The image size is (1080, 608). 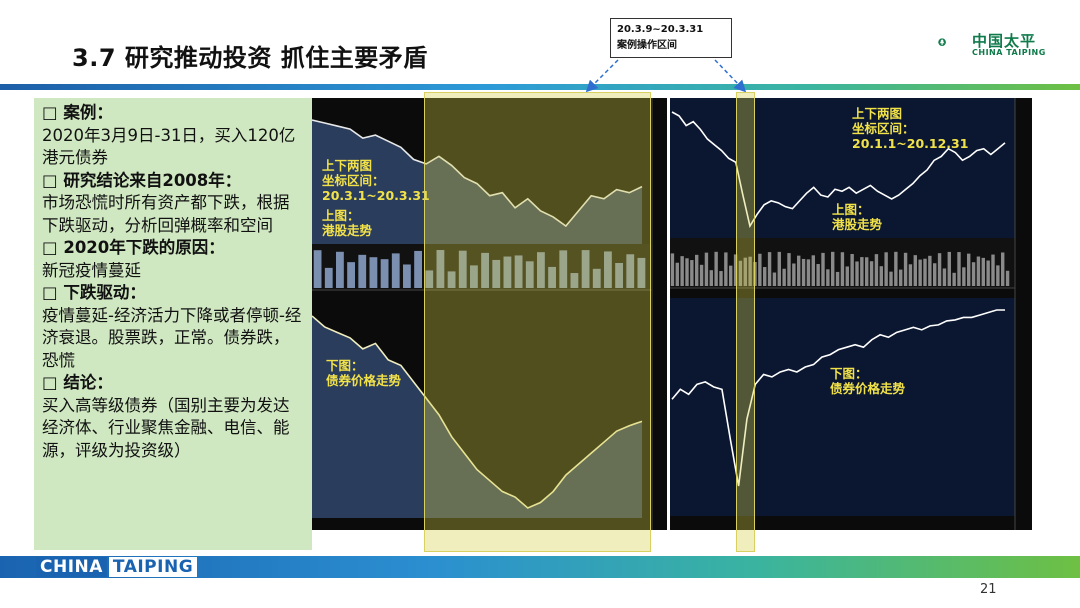 I want to click on left-hsi-fill, so click(x=477, y=182).